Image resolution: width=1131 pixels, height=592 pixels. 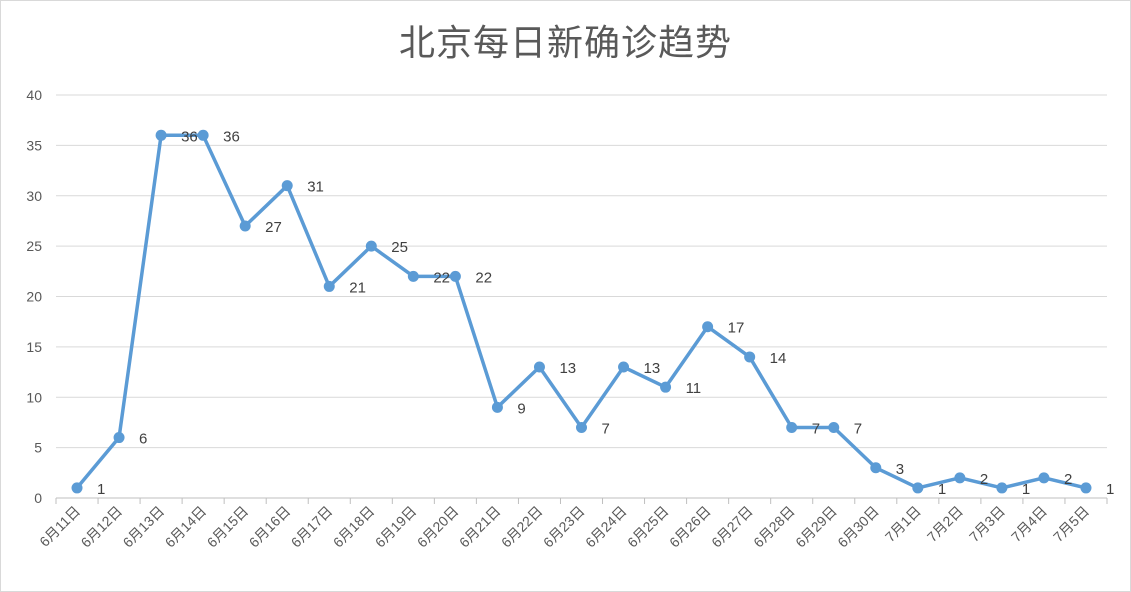 I want to click on y-tick-label: 25, so click(x=34, y=246).